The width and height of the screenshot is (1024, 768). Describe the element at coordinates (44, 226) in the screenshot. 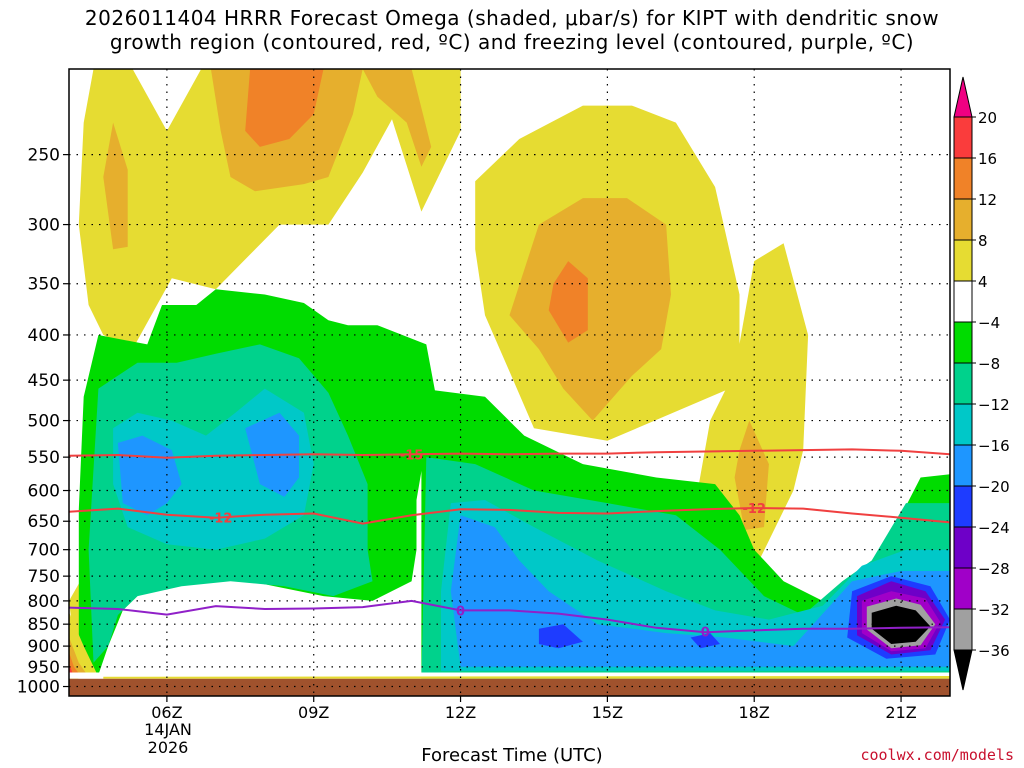

I see `y-tick-label-300: 300` at that location.